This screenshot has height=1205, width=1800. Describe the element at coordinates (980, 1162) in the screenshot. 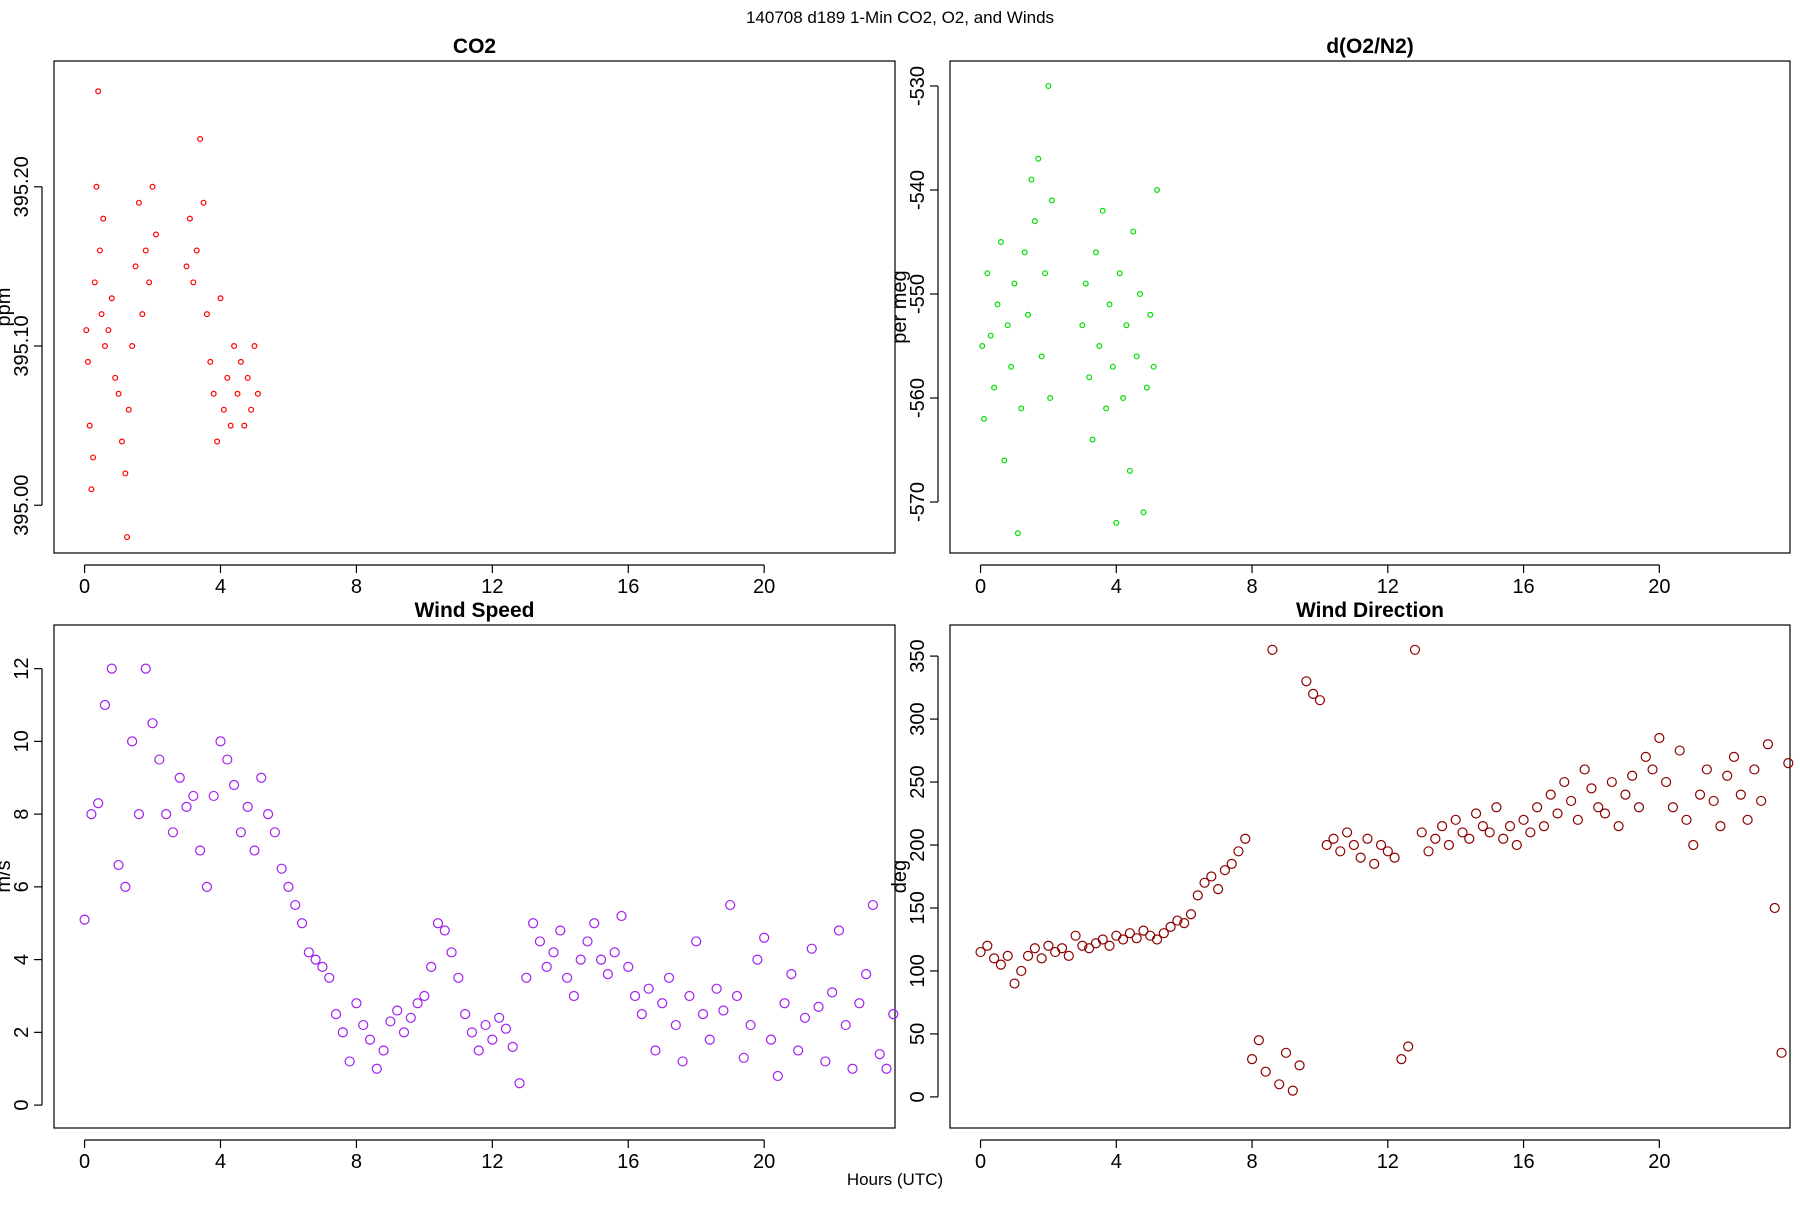

I see `x-tick-label: 0` at that location.